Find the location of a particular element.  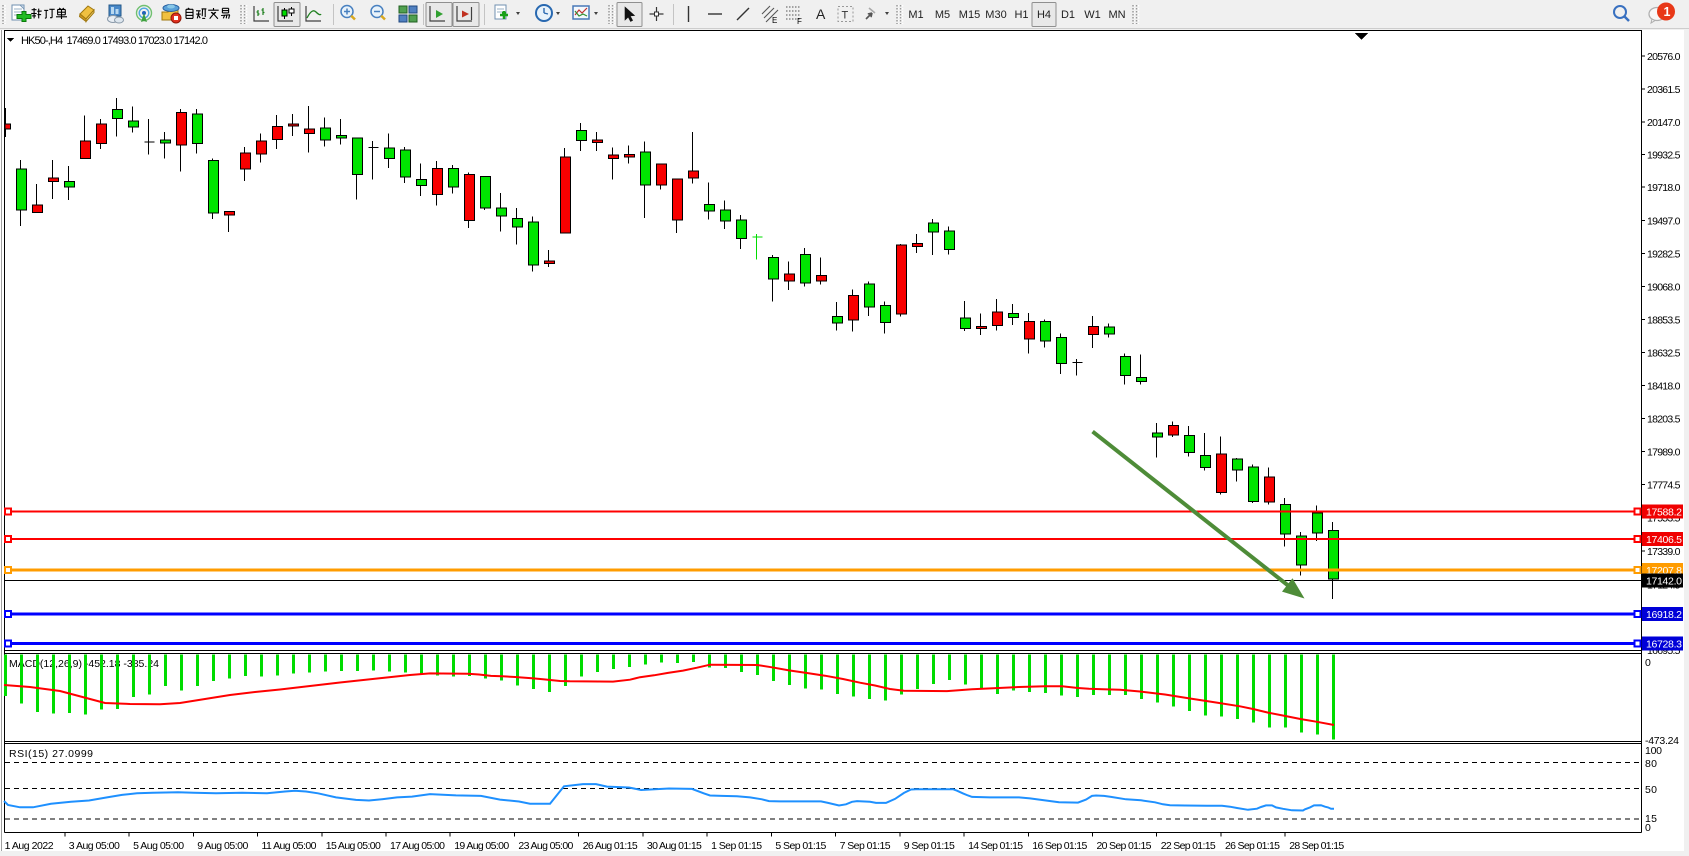

svg-text: 50 is located at coordinates (1651, 790).